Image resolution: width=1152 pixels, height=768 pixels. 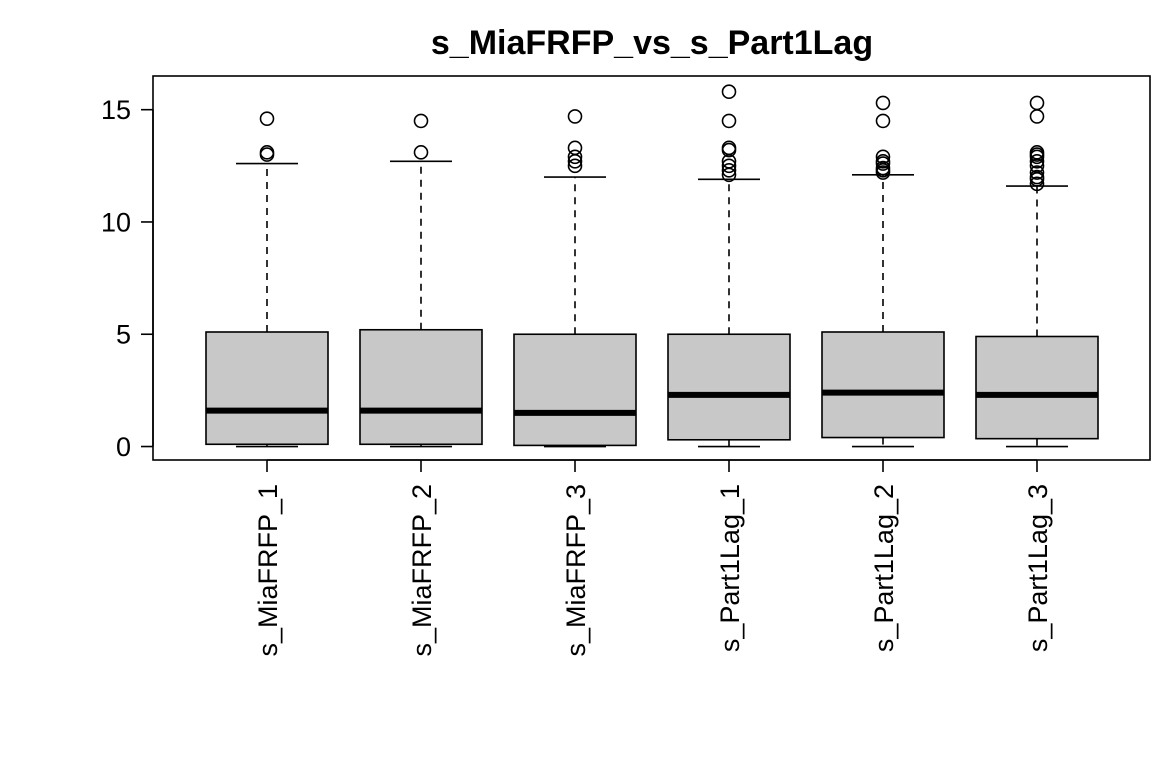 I want to click on y-axis: 0 5 10 15, so click(x=127, y=278).